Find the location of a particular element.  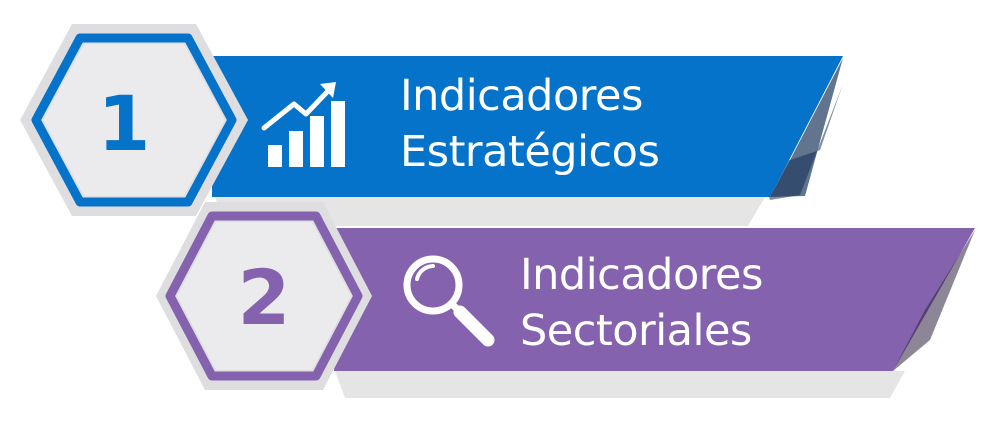

item-2-title-line-1: Indicadores is located at coordinates (641, 275).